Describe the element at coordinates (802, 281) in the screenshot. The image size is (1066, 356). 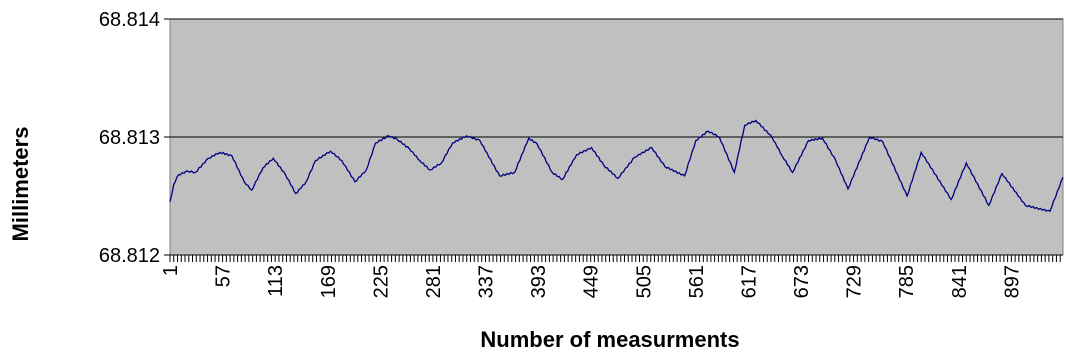
I see `x-tick-label: 673` at that location.